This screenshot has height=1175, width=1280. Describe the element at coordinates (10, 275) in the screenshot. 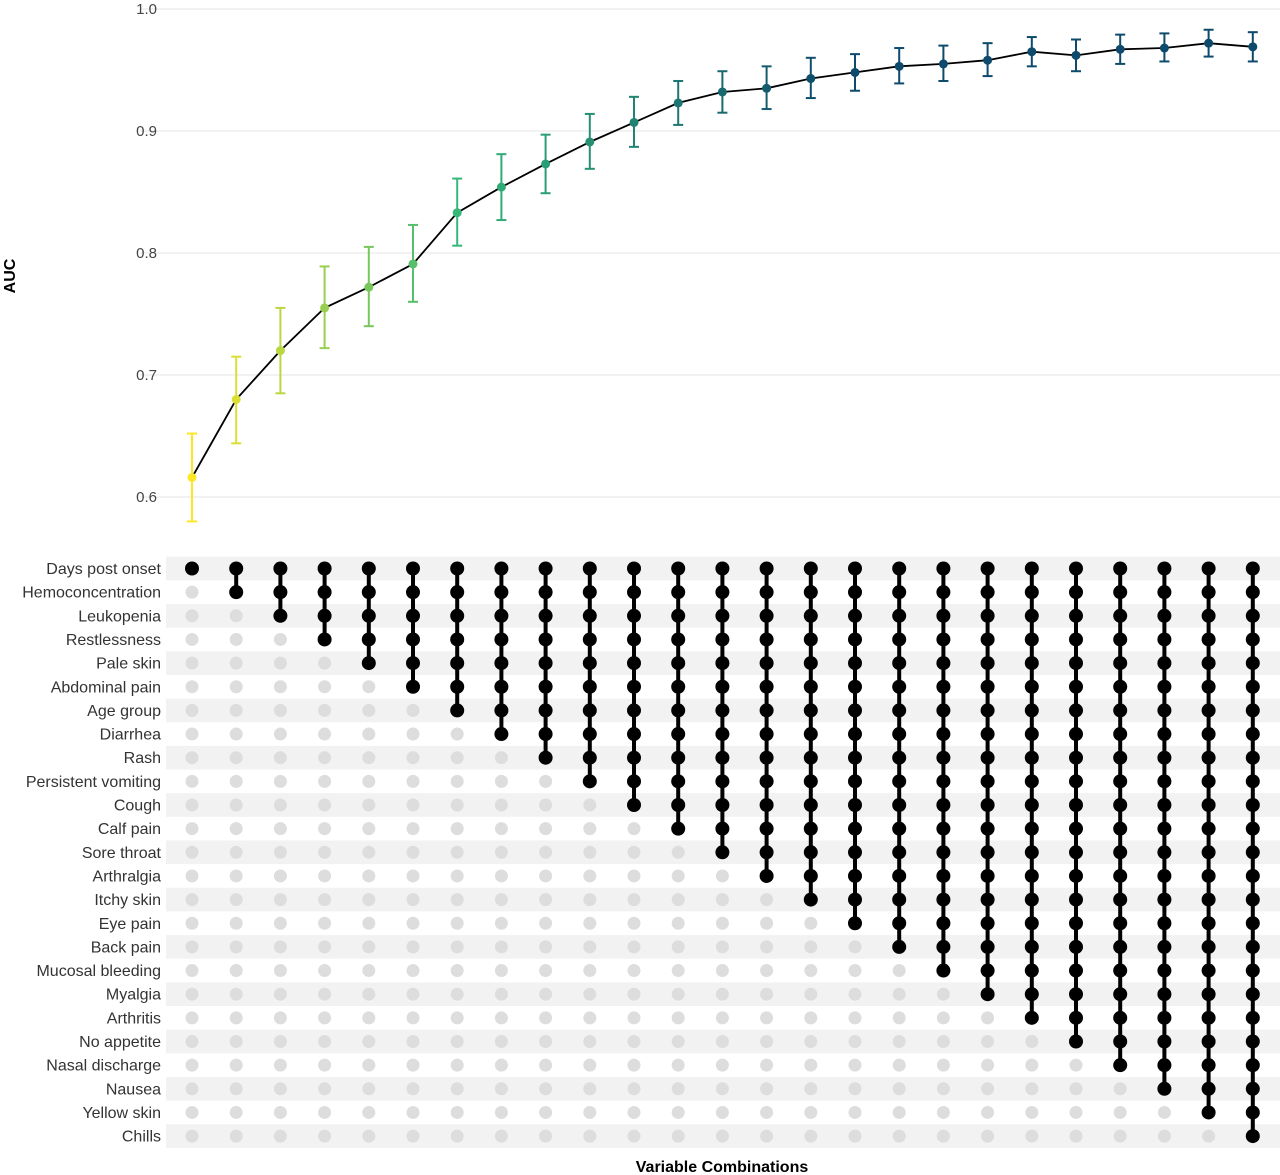

I see `y-axis-title: AUC` at that location.